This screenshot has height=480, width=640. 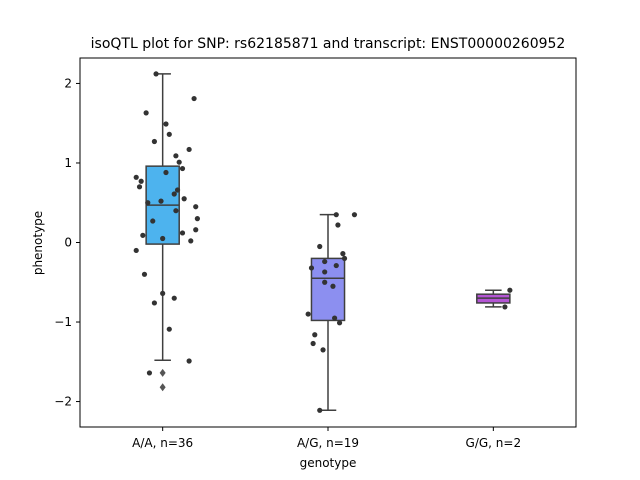 I want to click on x-tick-label: A/A, n=36, so click(x=162, y=443).